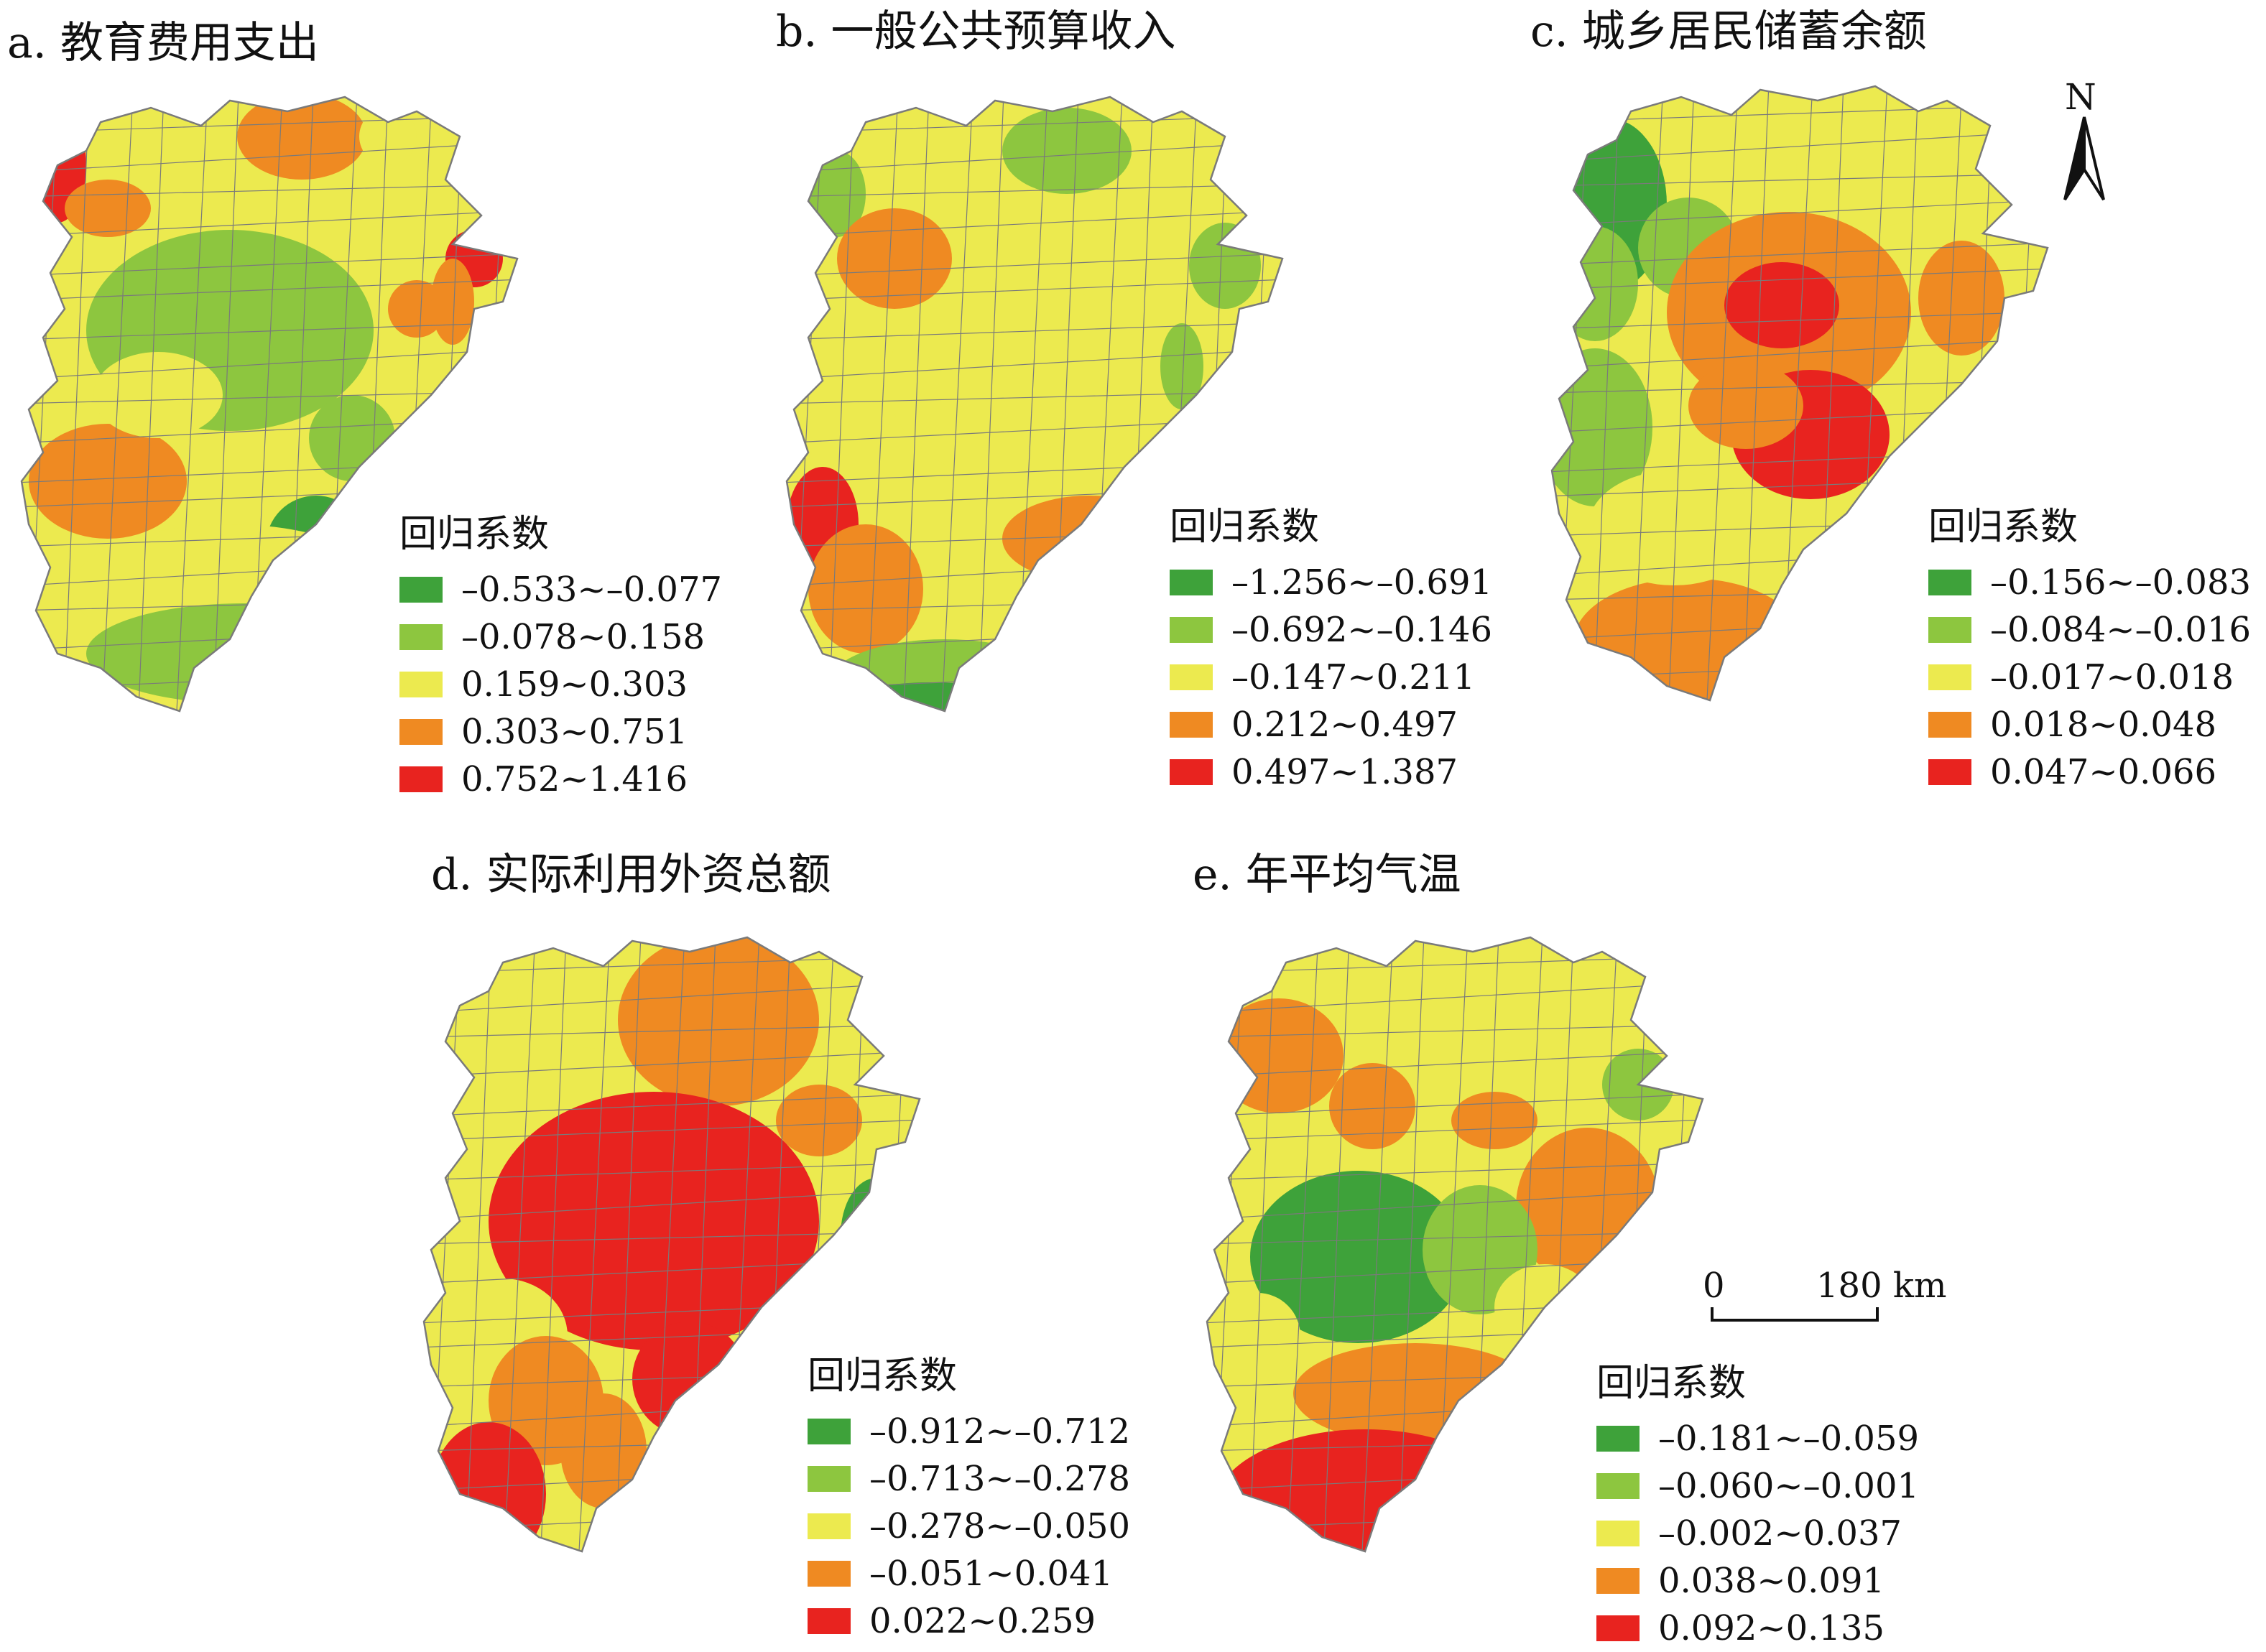  Describe the element at coordinates (583, 637) in the screenshot. I see `legend-label: –0.078~0.158` at that location.